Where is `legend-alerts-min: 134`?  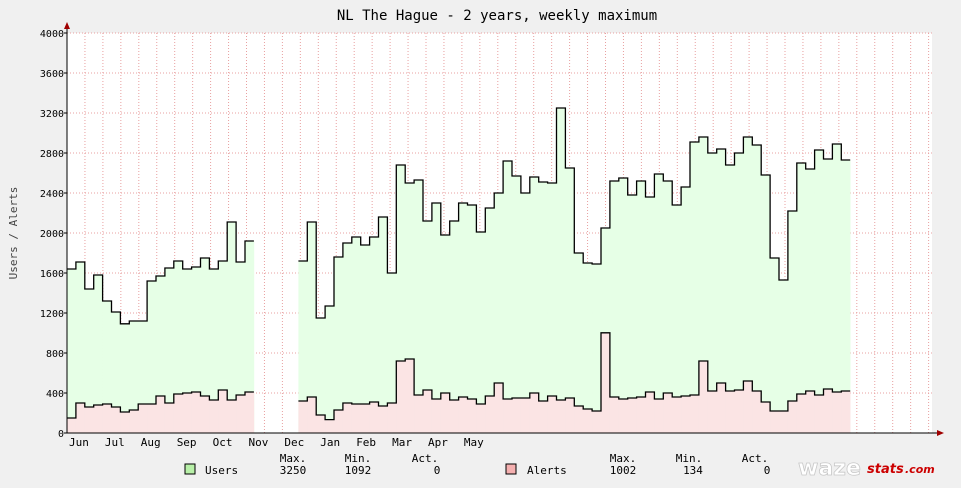 legend-alerts-min: 134 is located at coordinates (693, 470).